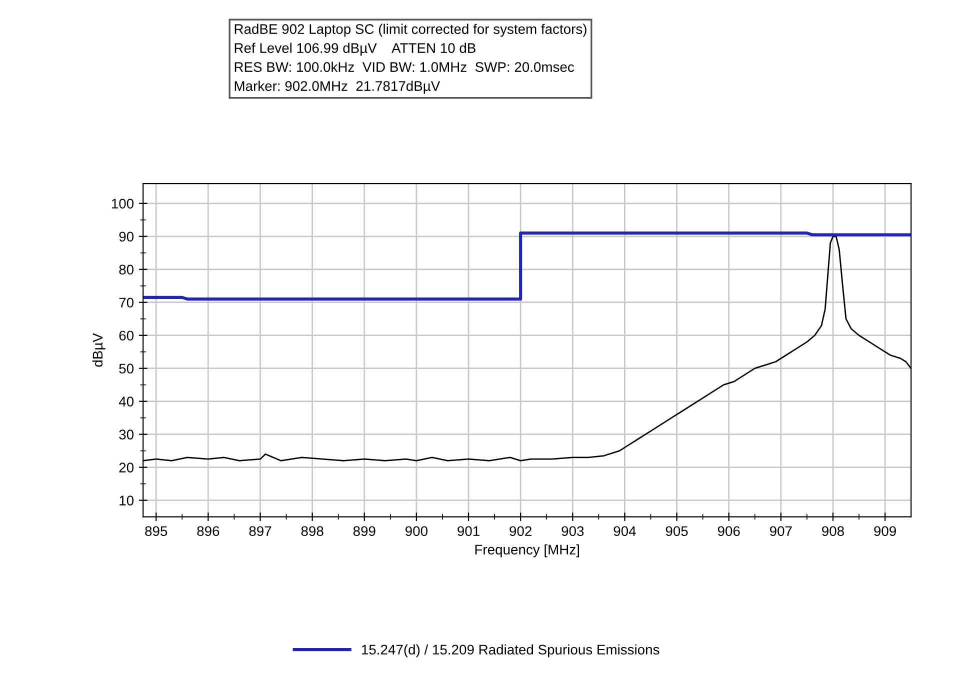 This screenshot has width=954, height=680. Describe the element at coordinates (126, 269) in the screenshot. I see `y-tick-label: 80` at that location.